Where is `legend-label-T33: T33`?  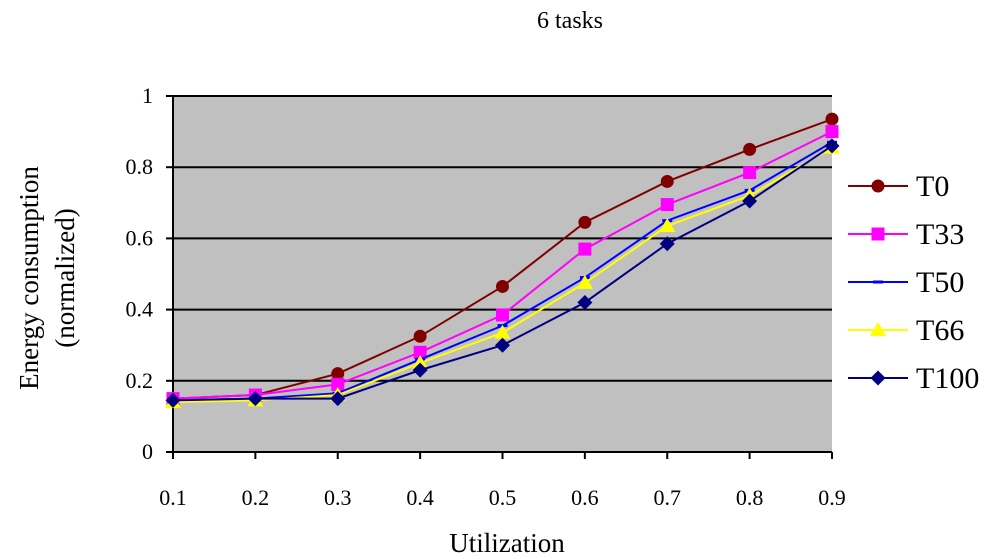 legend-label-T33: T33 is located at coordinates (940, 234).